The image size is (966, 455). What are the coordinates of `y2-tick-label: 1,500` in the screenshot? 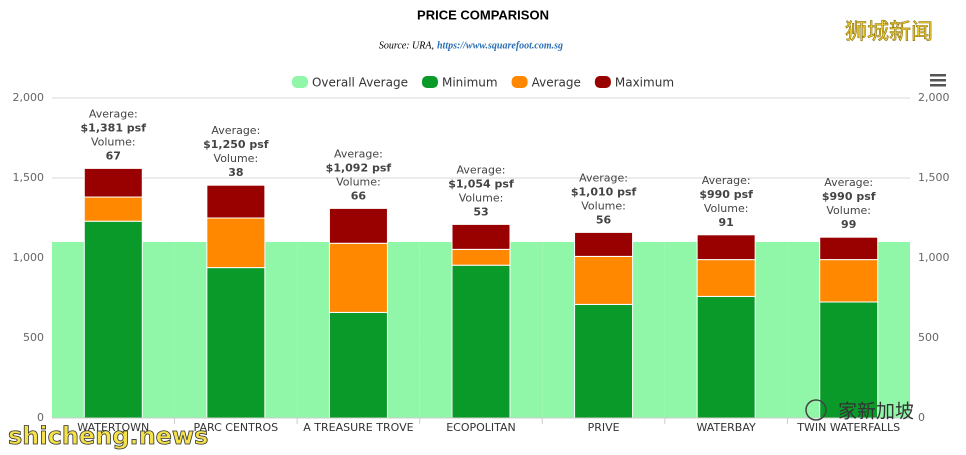 It's located at (934, 177).